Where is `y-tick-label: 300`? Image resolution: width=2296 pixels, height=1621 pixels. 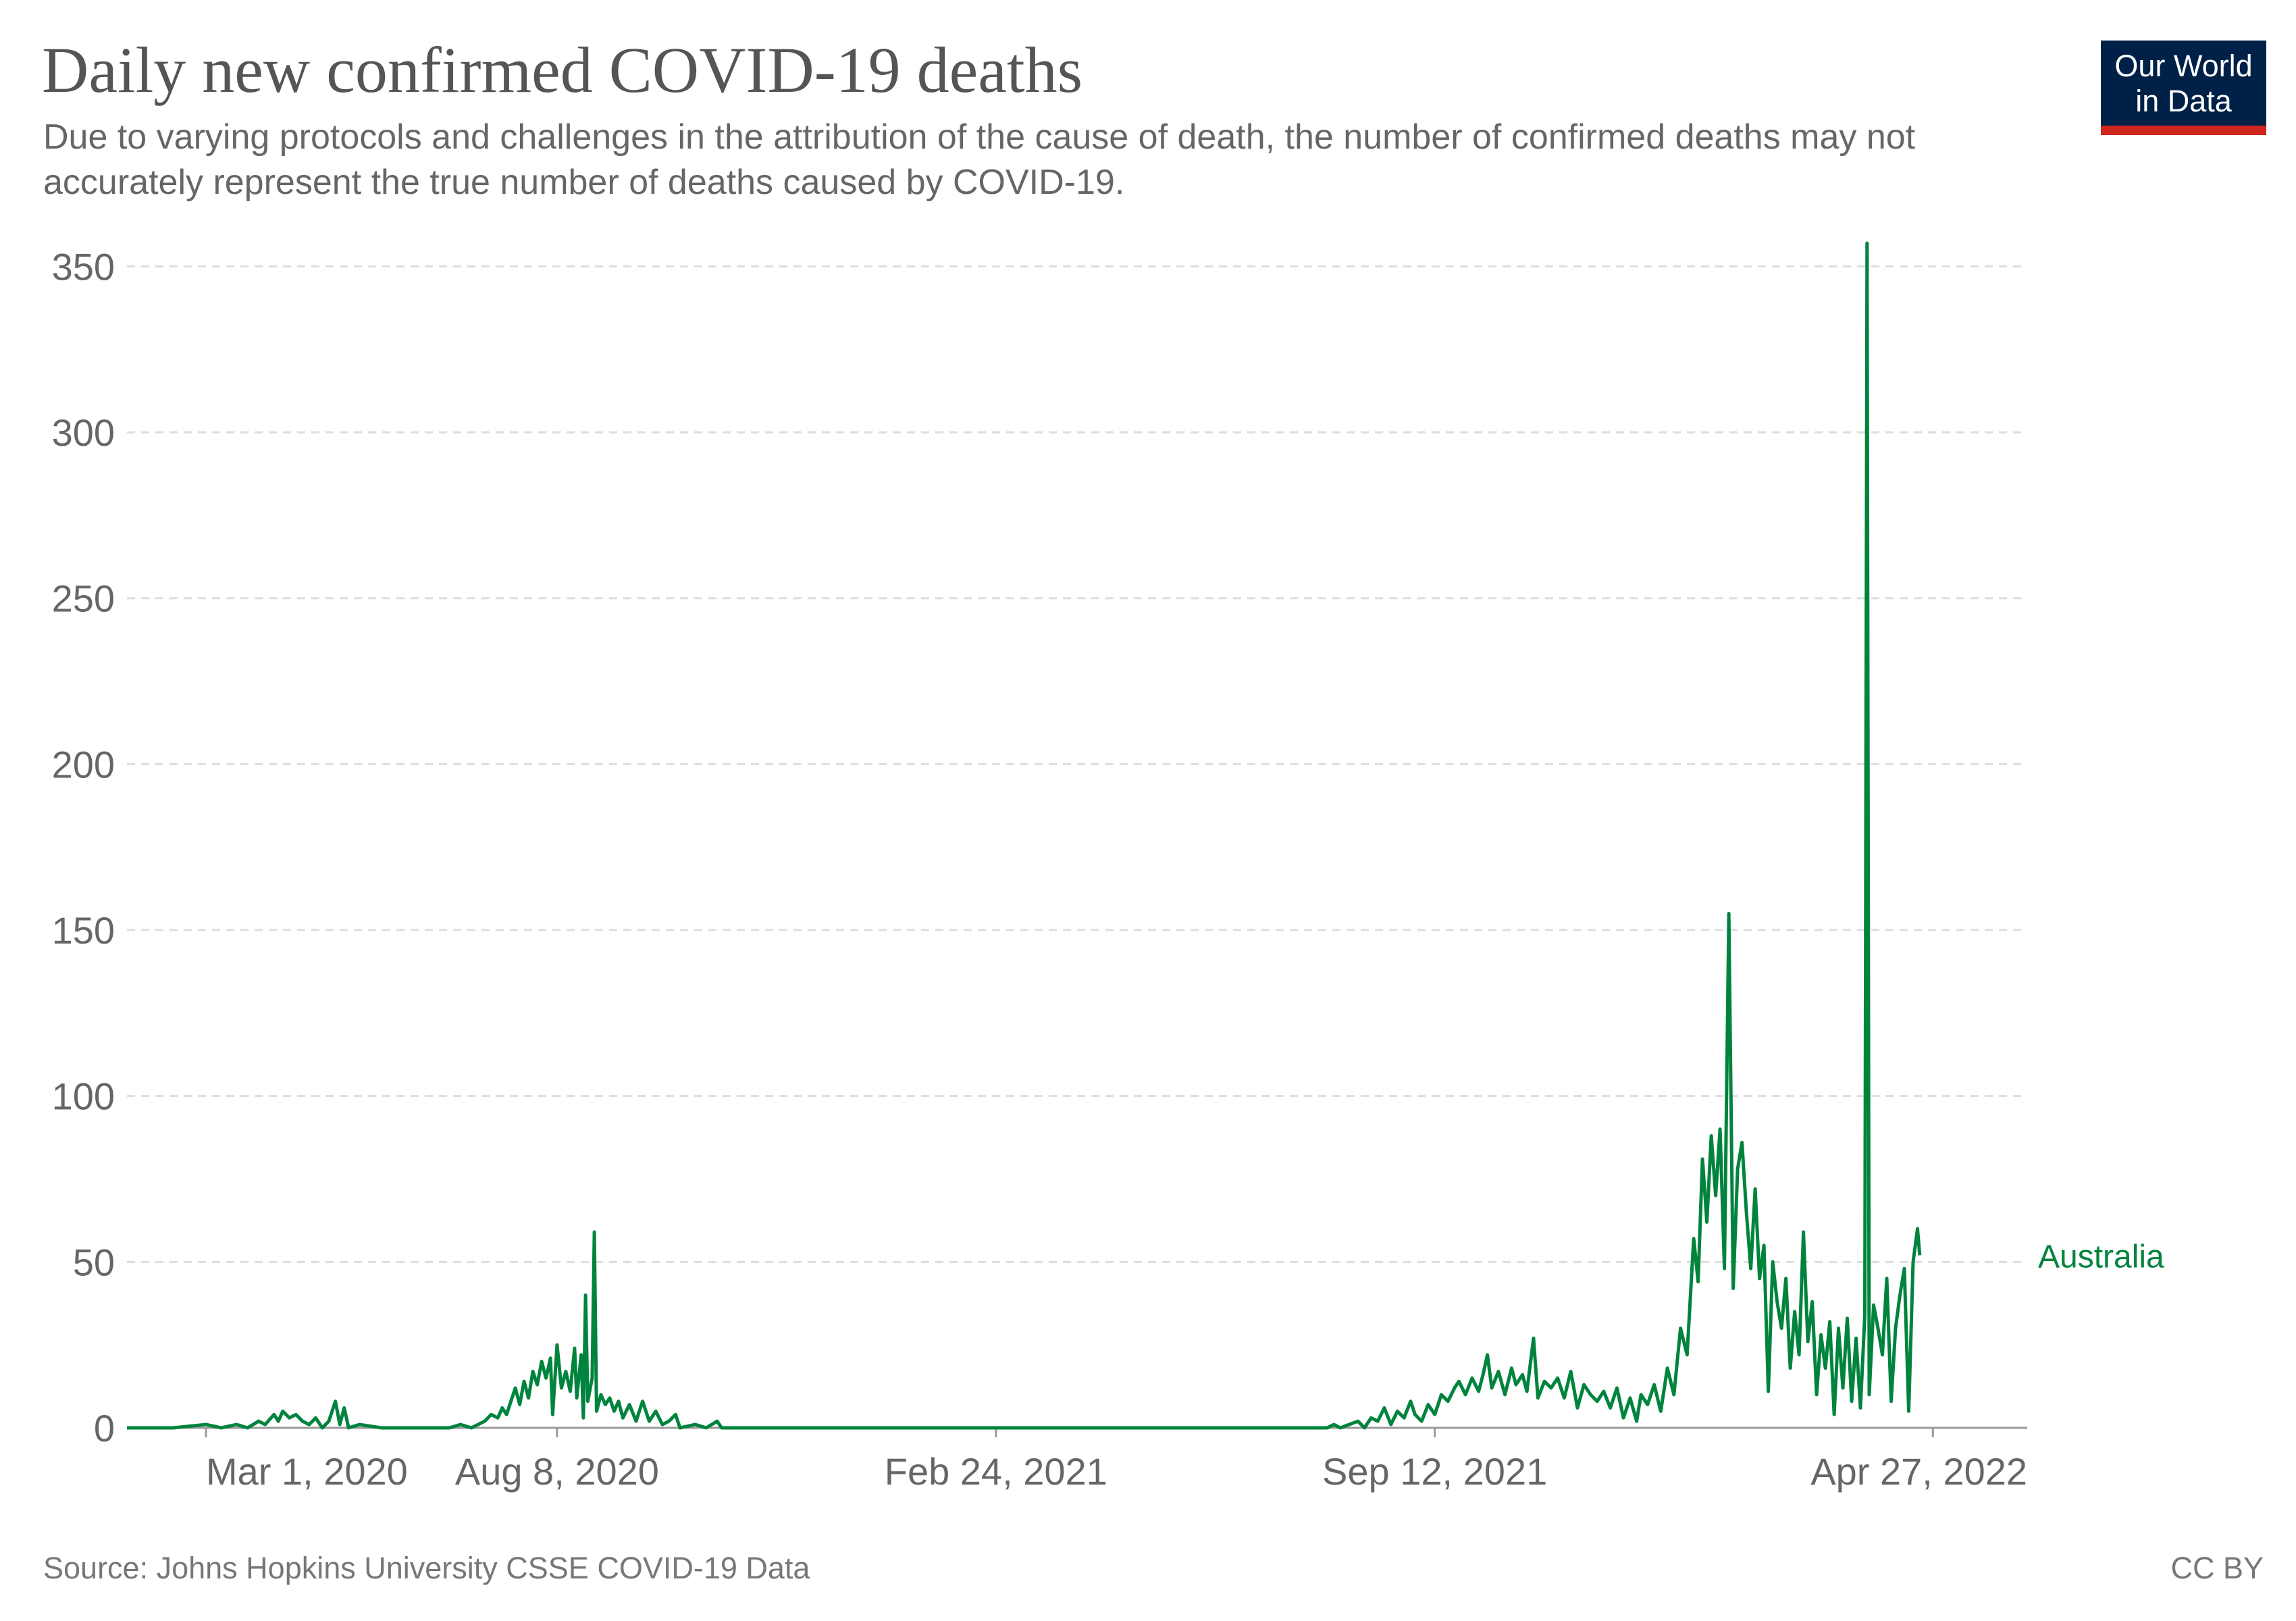
y-tick-label: 300 is located at coordinates (83, 432).